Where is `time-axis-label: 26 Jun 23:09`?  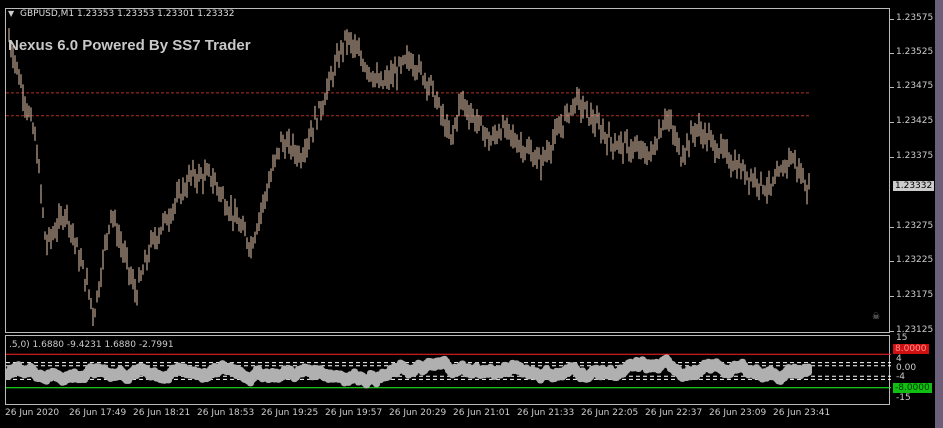 time-axis-label: 26 Jun 23:09 is located at coordinates (738, 413).